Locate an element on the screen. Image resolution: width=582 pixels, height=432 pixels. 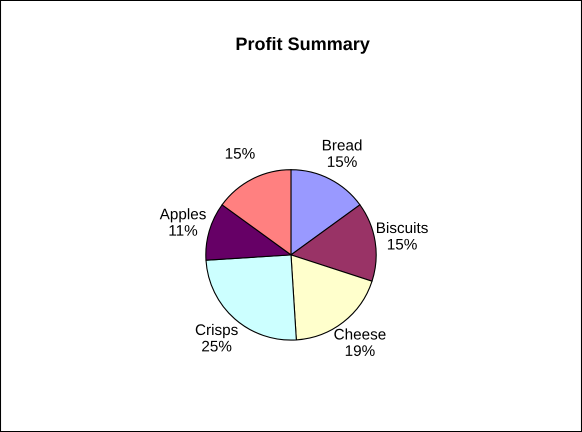
data-label: 11% is located at coordinates (183, 230).